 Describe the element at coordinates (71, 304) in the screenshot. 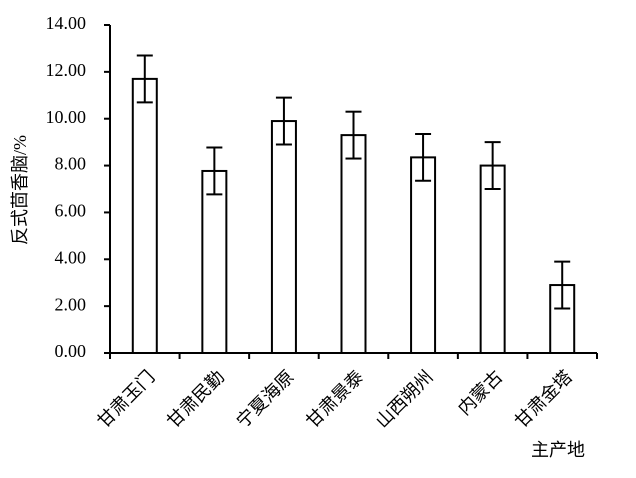

I see `y-tick-label: 2.00` at that location.